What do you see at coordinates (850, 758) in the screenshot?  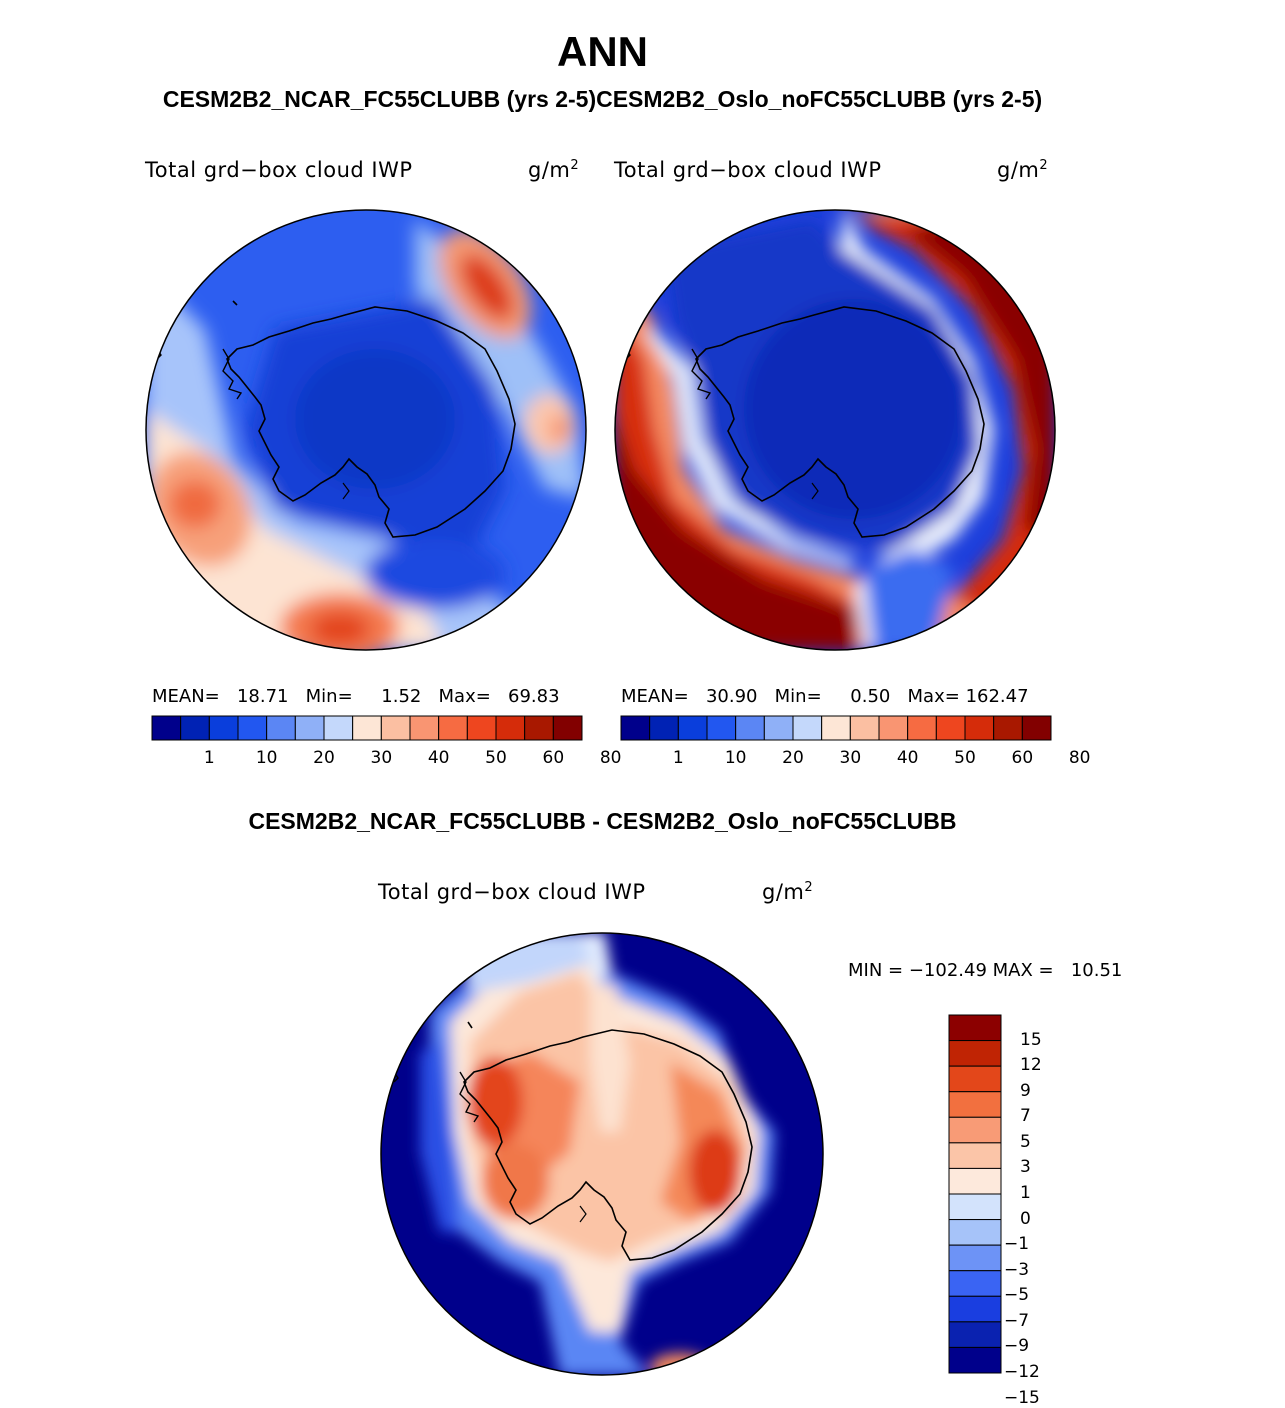 I see `right-colorbar-tick: 30` at bounding box center [850, 758].